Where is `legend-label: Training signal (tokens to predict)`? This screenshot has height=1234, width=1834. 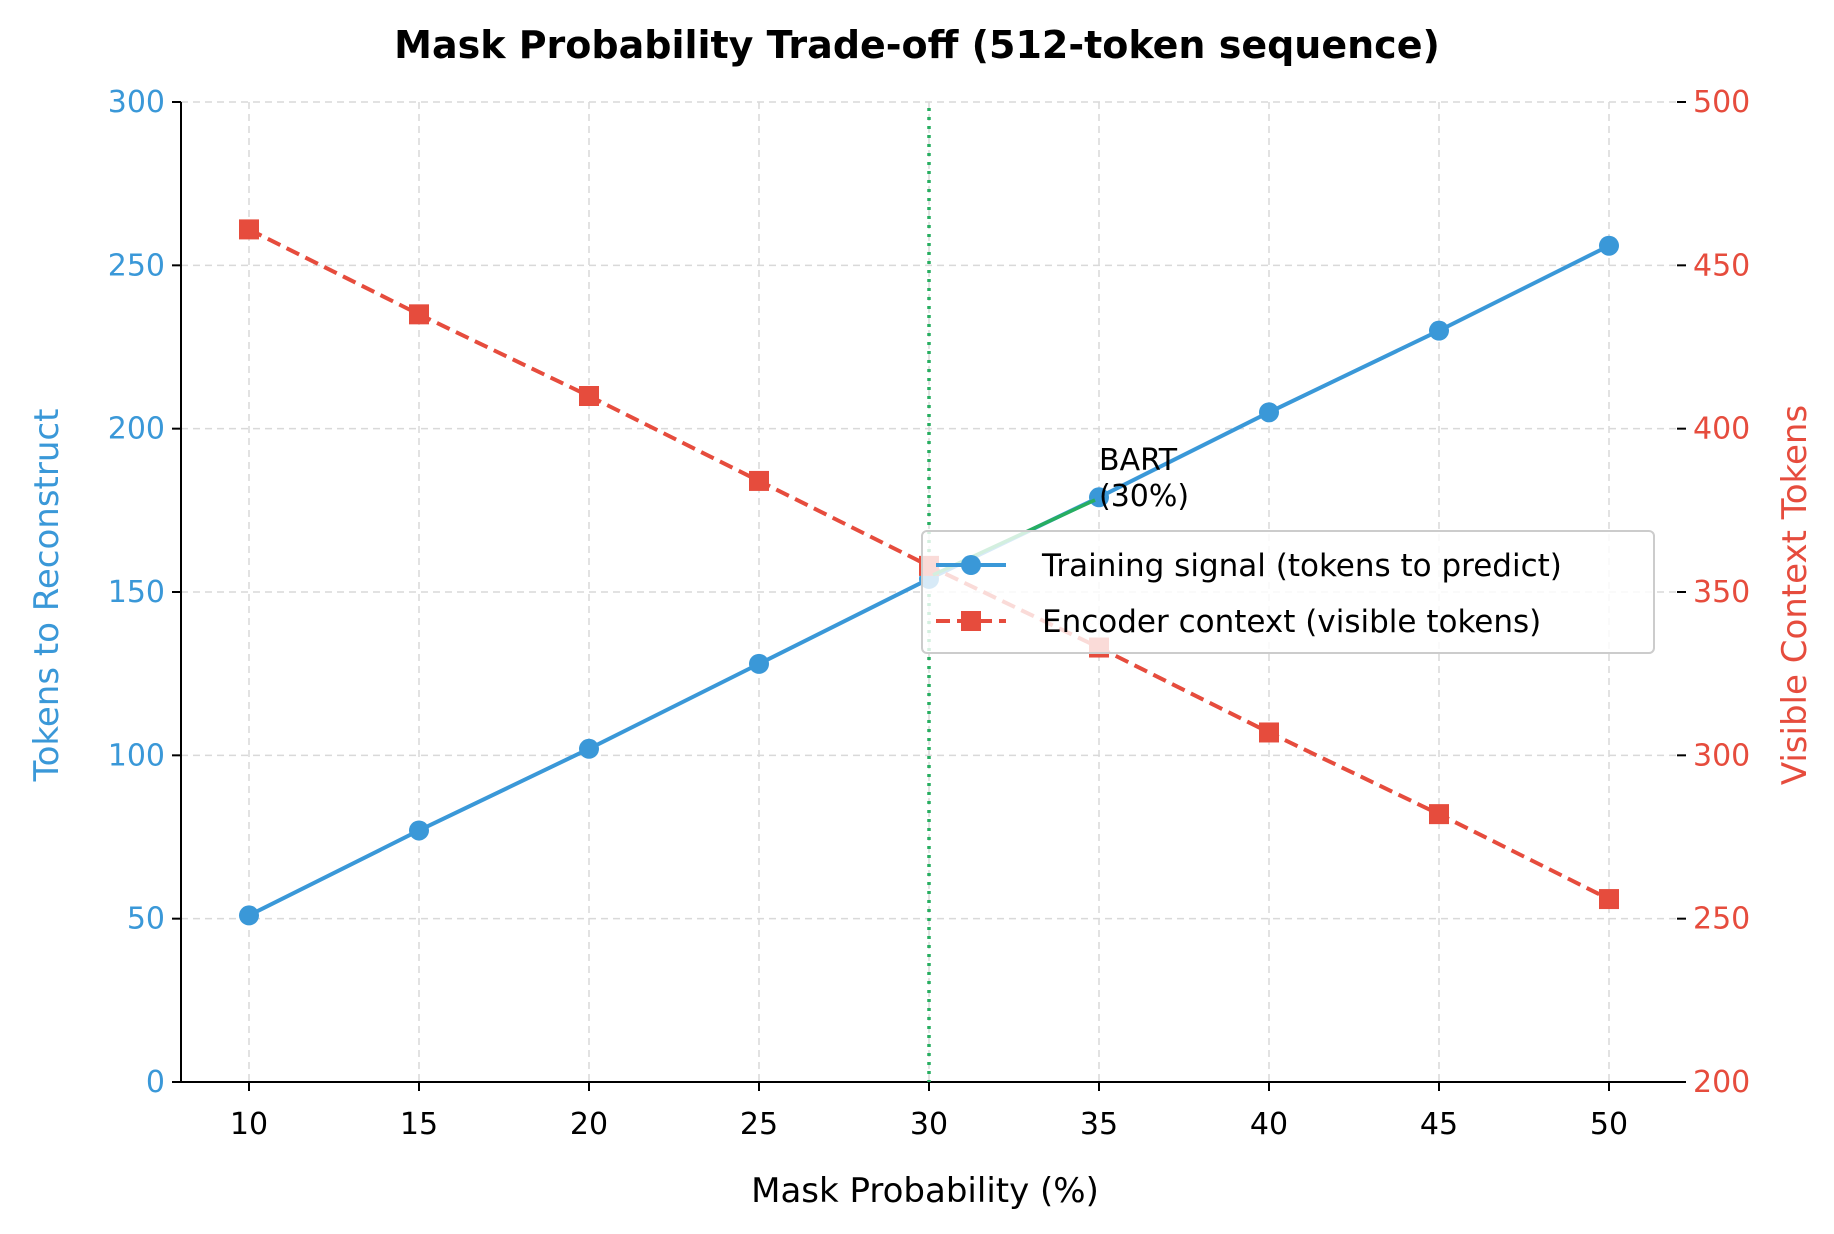
legend-label: Training signal (tokens to predict) is located at coordinates (1301, 566).